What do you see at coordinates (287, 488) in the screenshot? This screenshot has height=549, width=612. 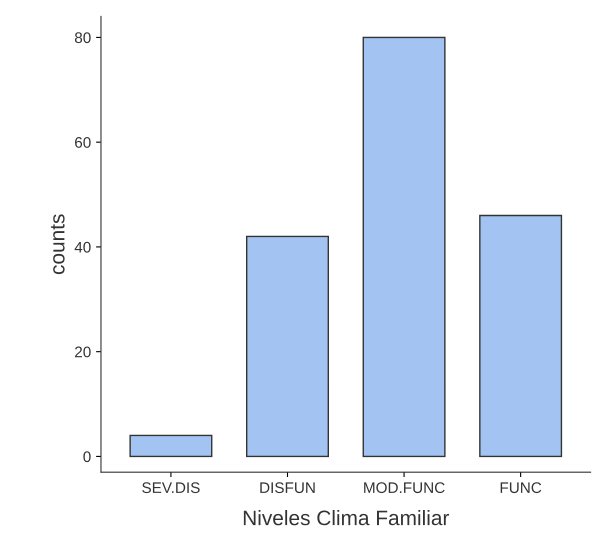 I see `x-tick-label: DISFUN` at bounding box center [287, 488].